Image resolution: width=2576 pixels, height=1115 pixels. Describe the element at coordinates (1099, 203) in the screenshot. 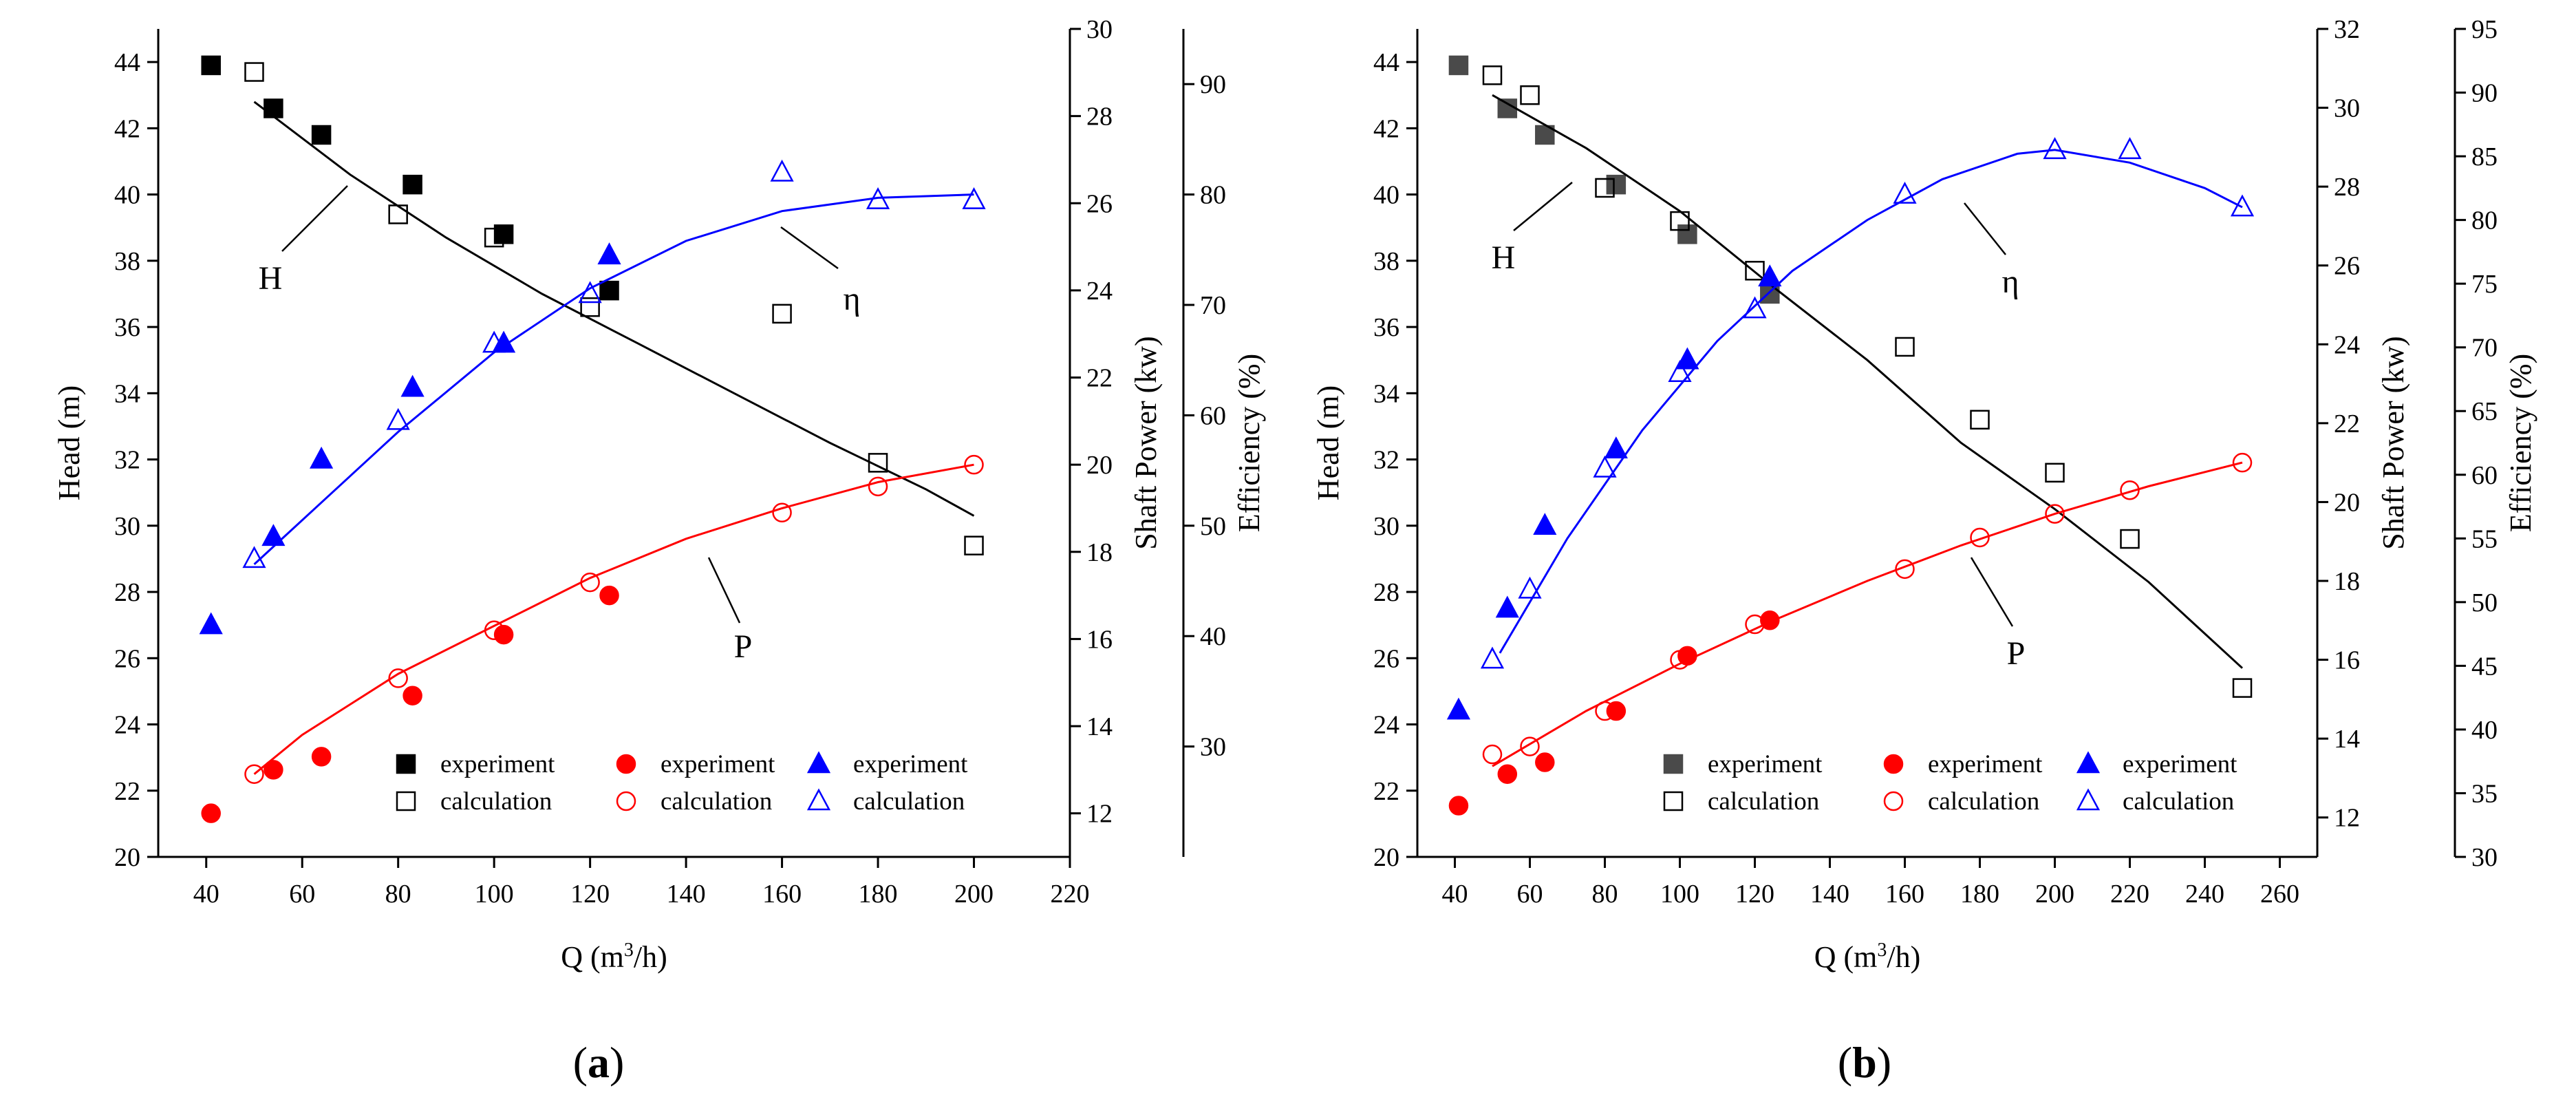

I see `power-tick-label: 26` at that location.